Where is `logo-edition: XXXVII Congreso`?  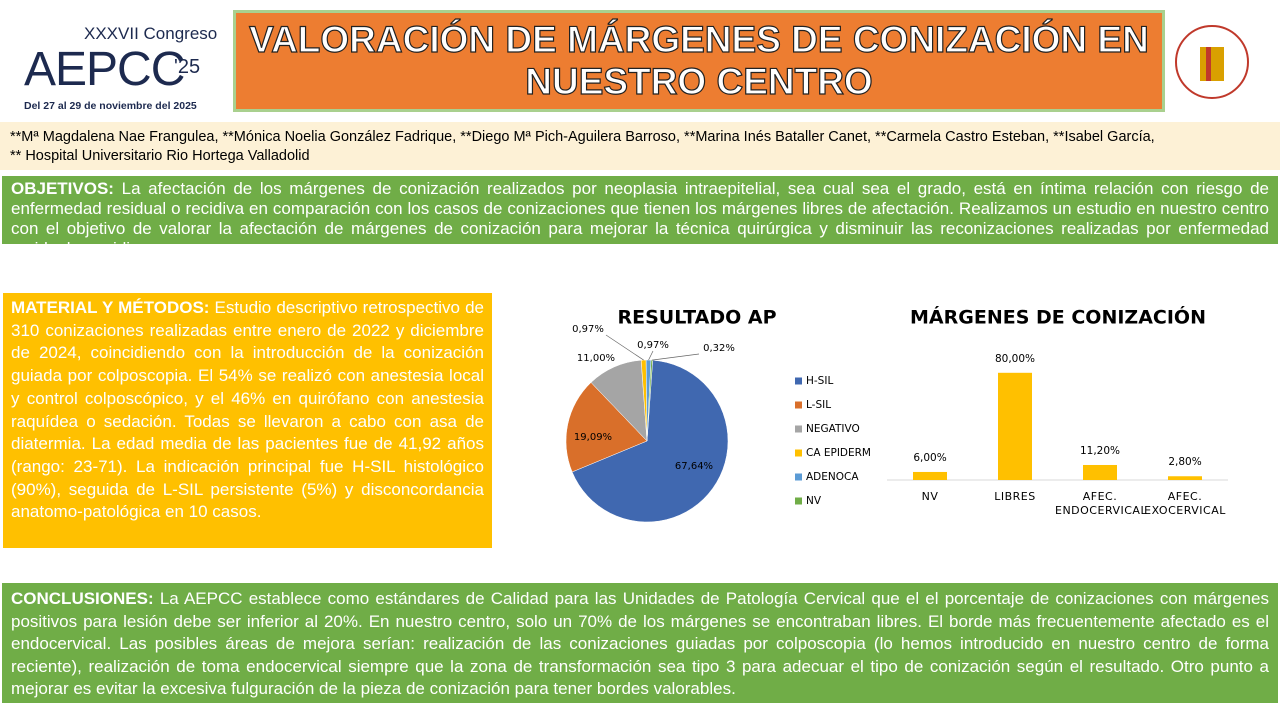 logo-edition: XXXVII Congreso is located at coordinates (151, 33).